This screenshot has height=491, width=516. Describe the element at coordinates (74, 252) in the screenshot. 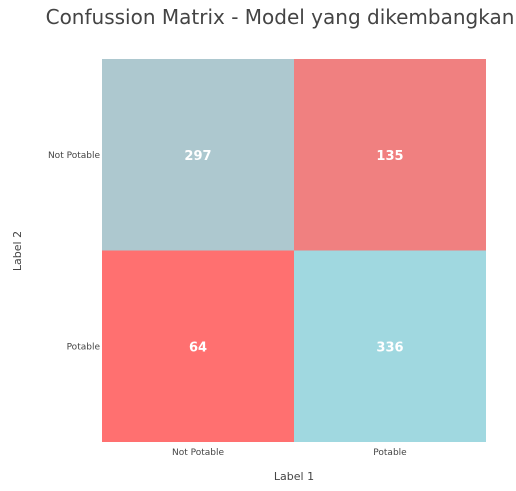

I see `y-tick-labels: Not Potable Potable` at that location.